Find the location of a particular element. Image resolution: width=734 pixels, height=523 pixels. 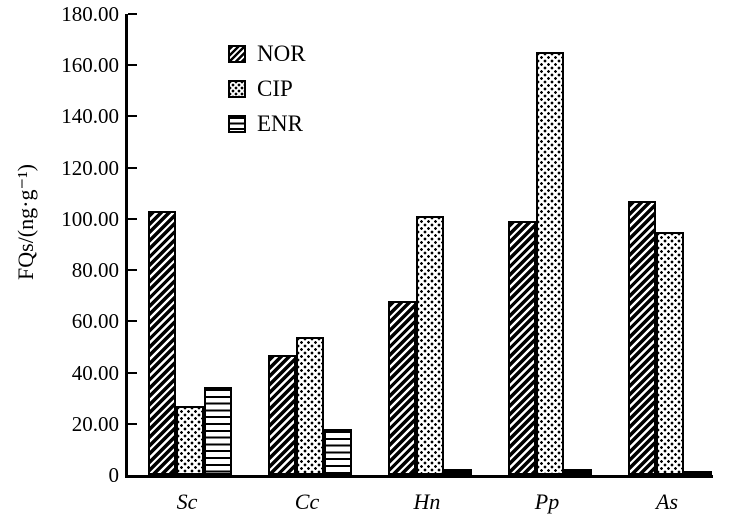

x-tick-label-Hn: Hn is located at coordinates (427, 501).